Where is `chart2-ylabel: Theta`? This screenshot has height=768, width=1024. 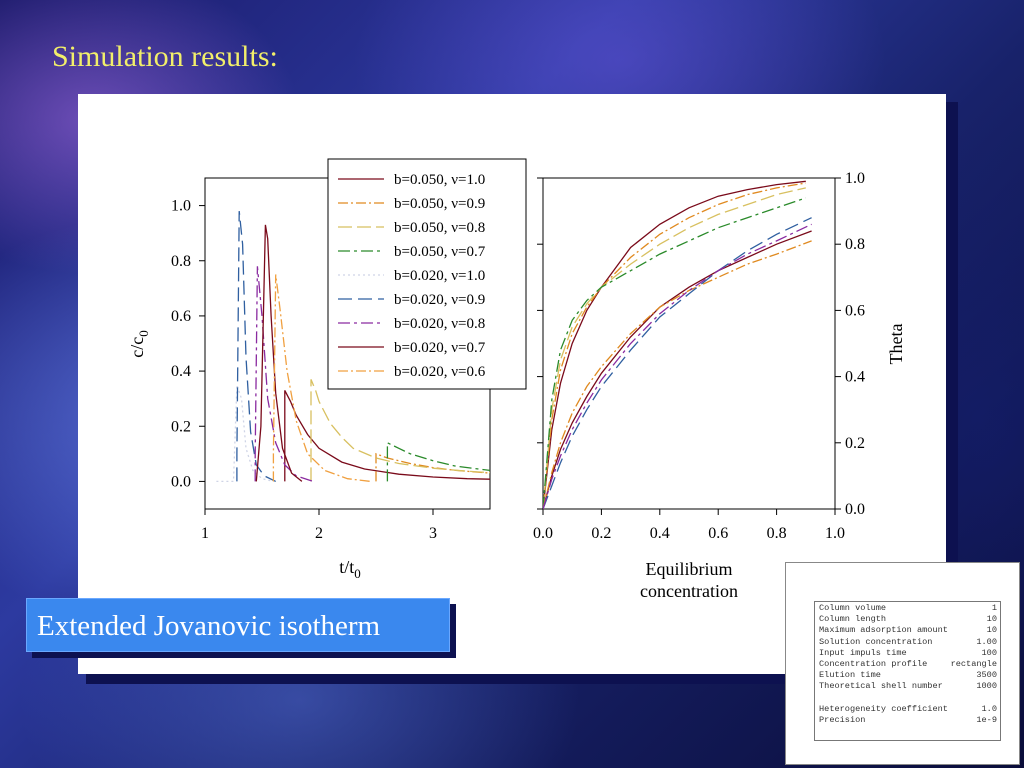 chart2-ylabel: Theta is located at coordinates (896, 344).